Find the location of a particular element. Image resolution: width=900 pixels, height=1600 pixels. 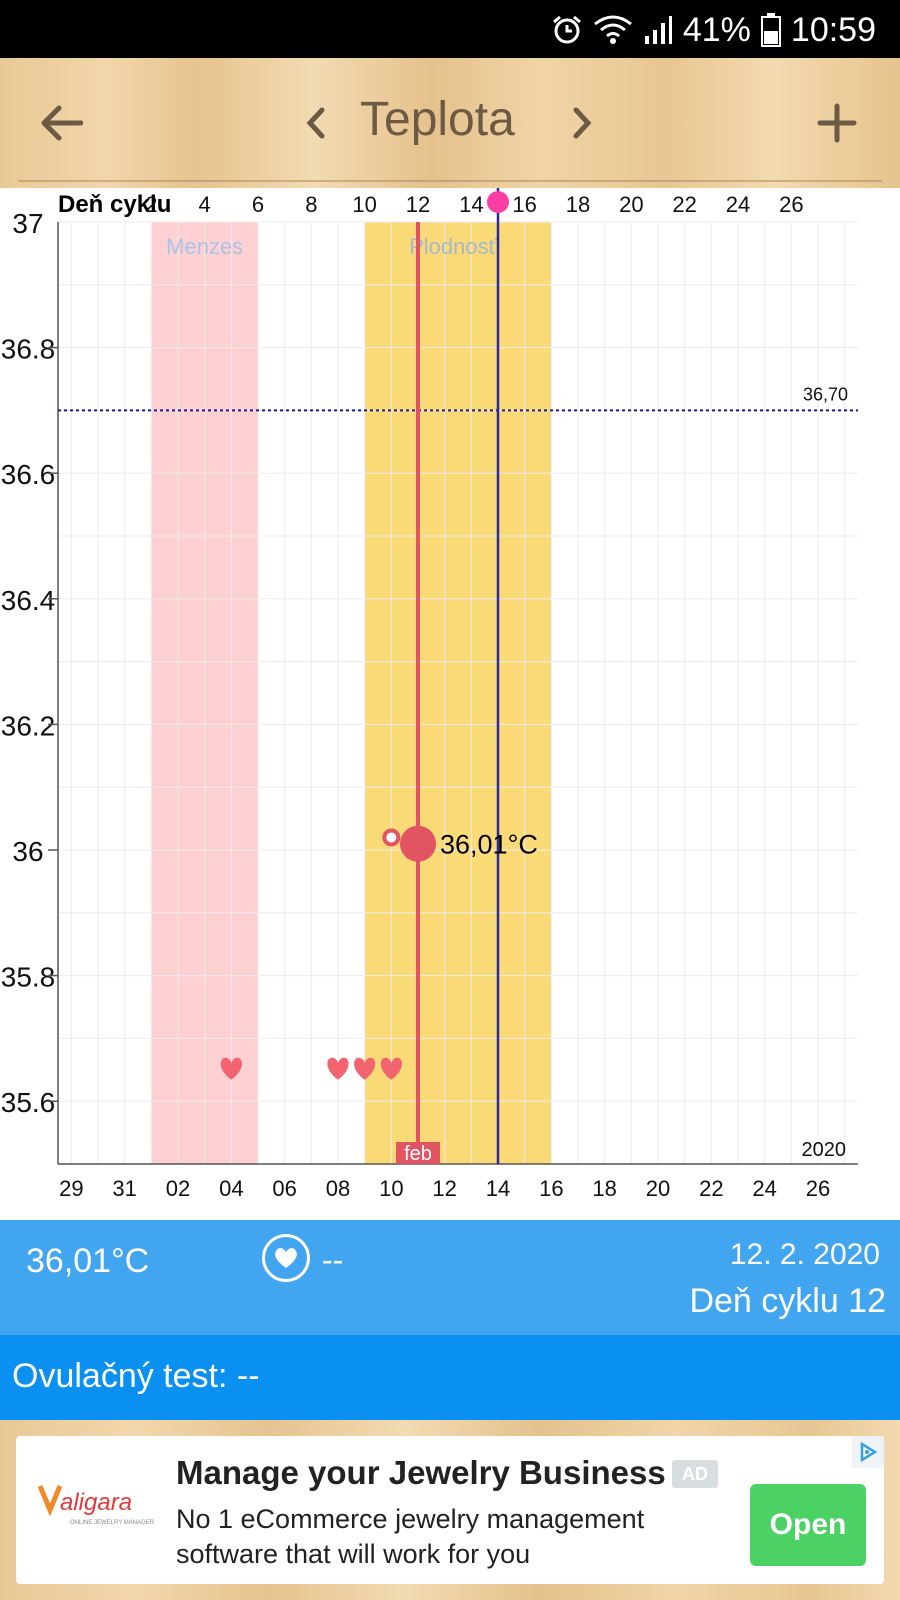

temperature-point-open is located at coordinates (391, 837).